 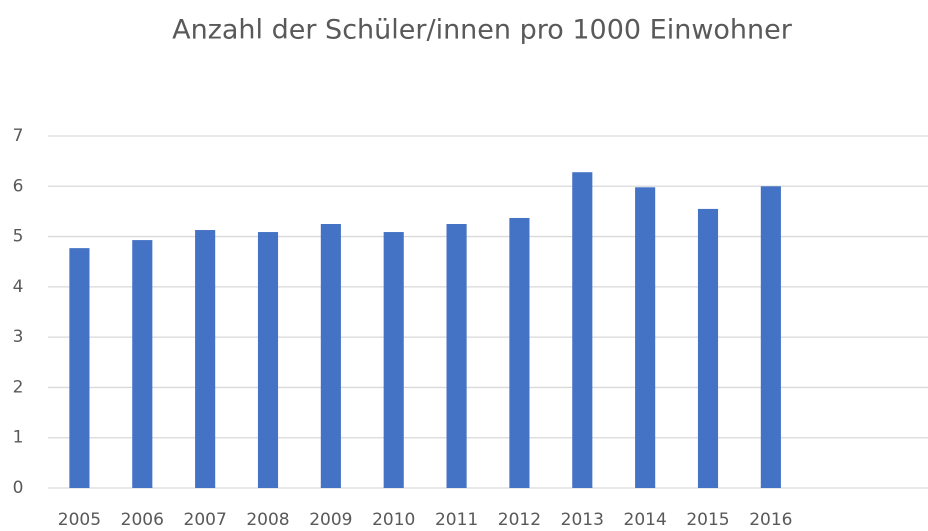 What do you see at coordinates (79, 520) in the screenshot?
I see `x-tick-label: 2005` at bounding box center [79, 520].